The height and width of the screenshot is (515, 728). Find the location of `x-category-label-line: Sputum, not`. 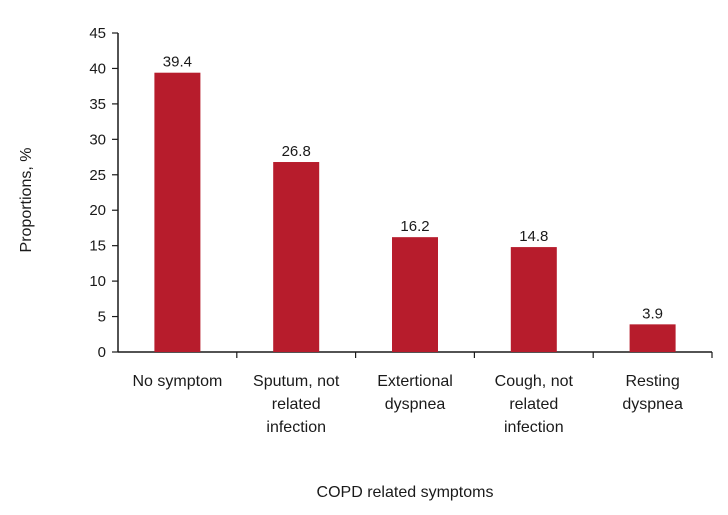

x-category-label-line: Sputum, not is located at coordinates (296, 381).